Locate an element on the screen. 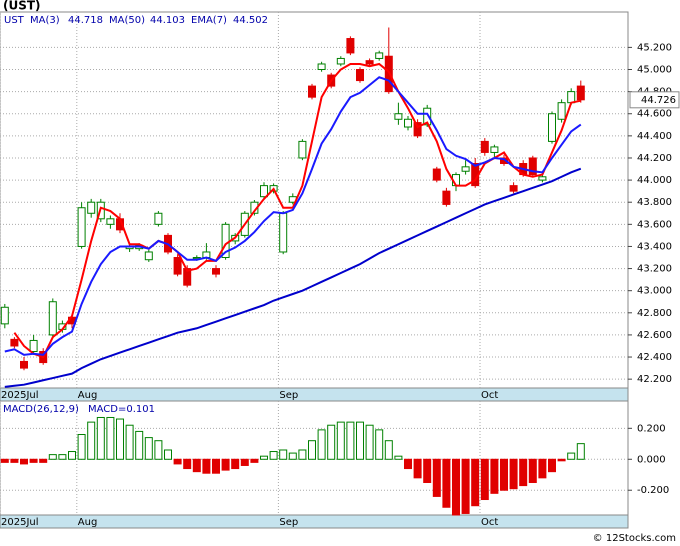  y-tick-label: 44.400 is located at coordinates (654, 136).